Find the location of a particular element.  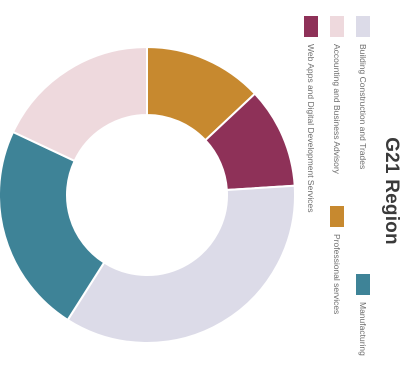

chart-title: G21 Region is located at coordinates (391, 191).